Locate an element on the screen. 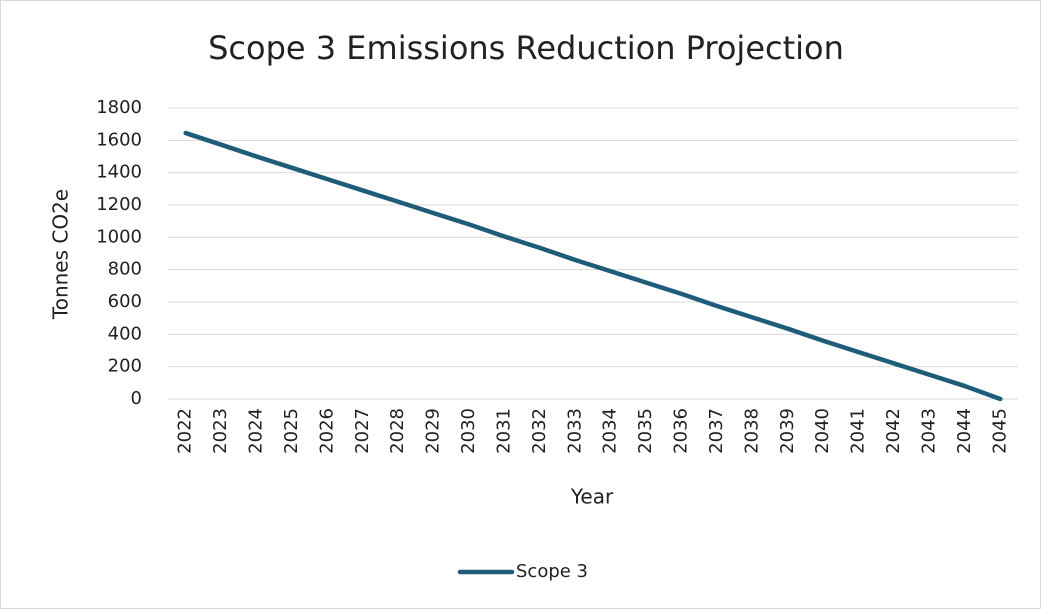 Image resolution: width=1041 pixels, height=609 pixels. x-tick-label: 2044 is located at coordinates (964, 431).